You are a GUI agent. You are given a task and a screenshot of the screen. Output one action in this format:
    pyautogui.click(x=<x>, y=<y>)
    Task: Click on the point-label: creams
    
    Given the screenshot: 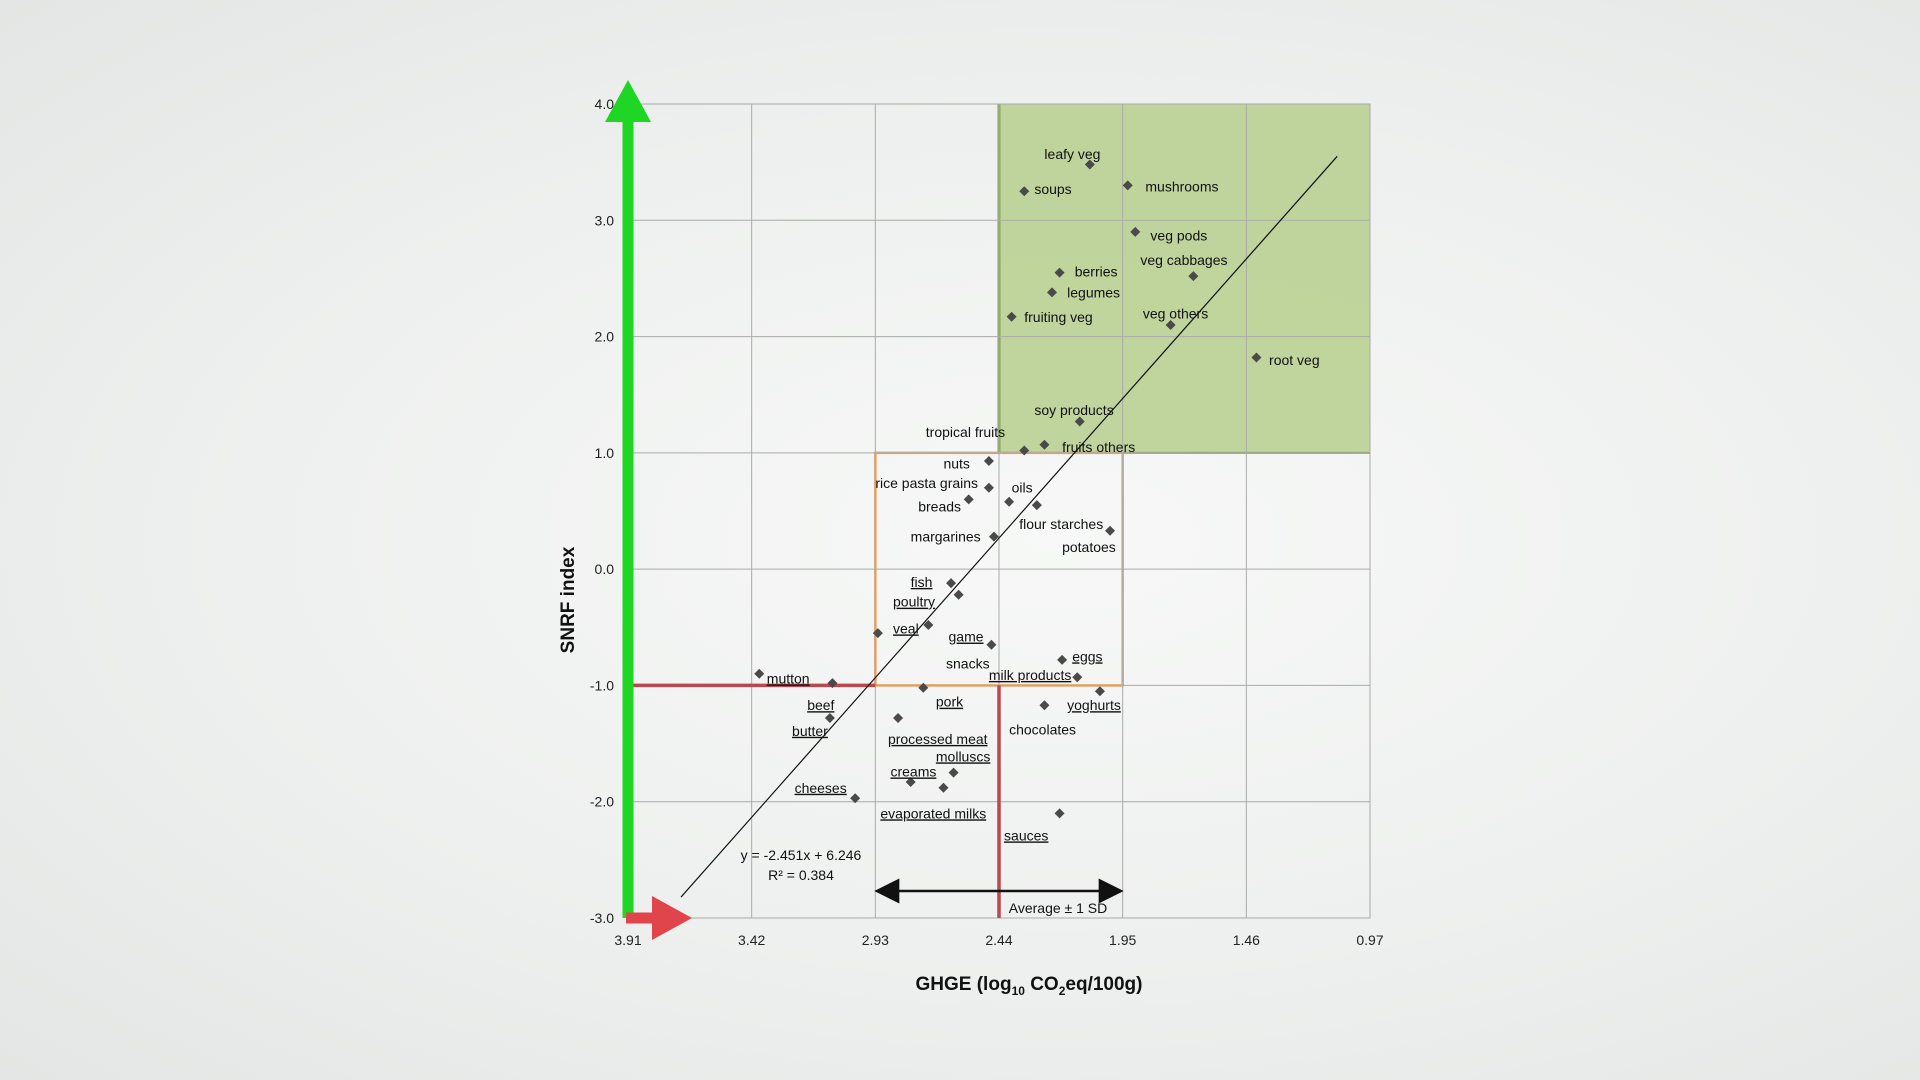 What is the action you would take?
    pyautogui.click(x=913, y=771)
    